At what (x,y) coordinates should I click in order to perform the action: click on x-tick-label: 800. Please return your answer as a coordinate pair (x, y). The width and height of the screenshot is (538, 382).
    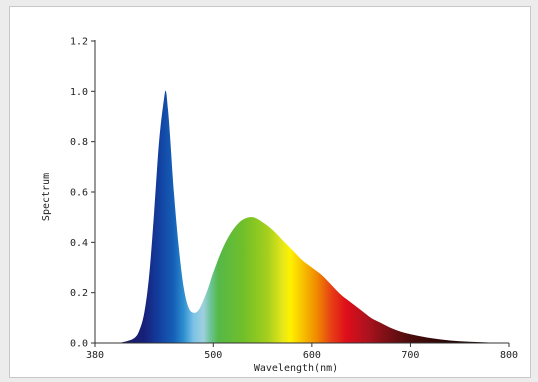
    Looking at the image, I should click on (509, 355).